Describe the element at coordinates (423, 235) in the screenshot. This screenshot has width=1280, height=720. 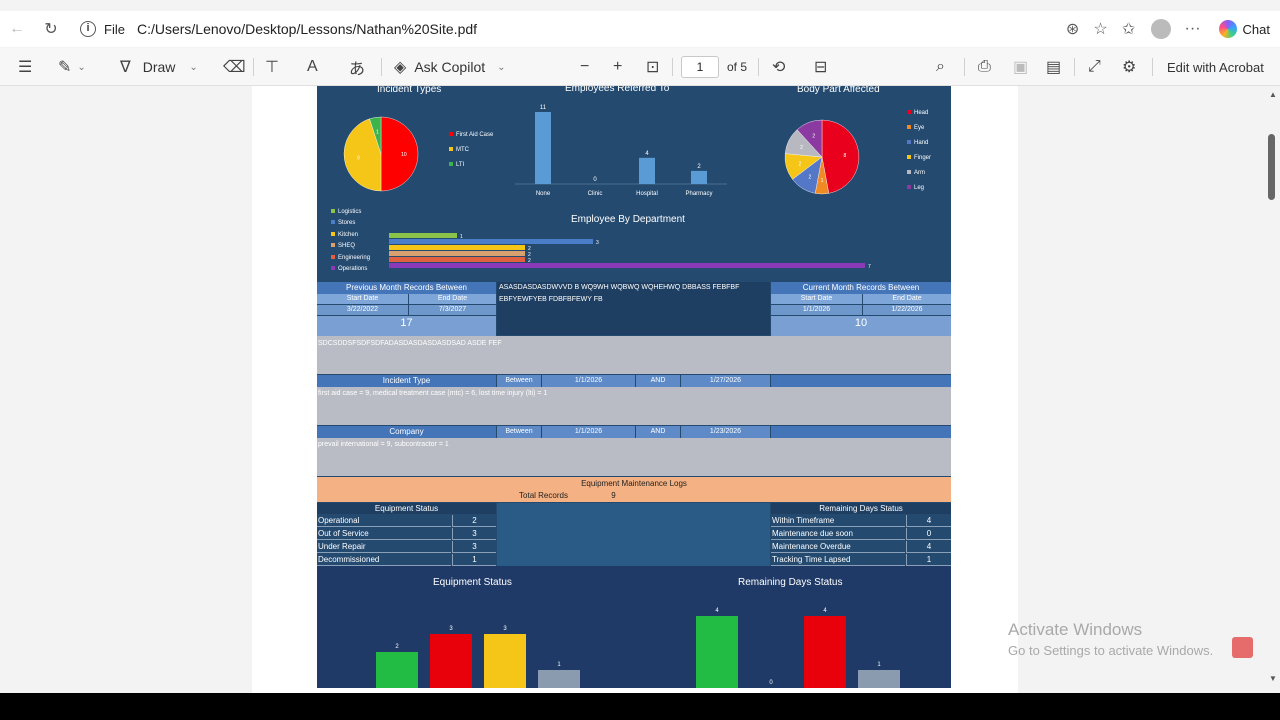
I see `bar-logistics` at that location.